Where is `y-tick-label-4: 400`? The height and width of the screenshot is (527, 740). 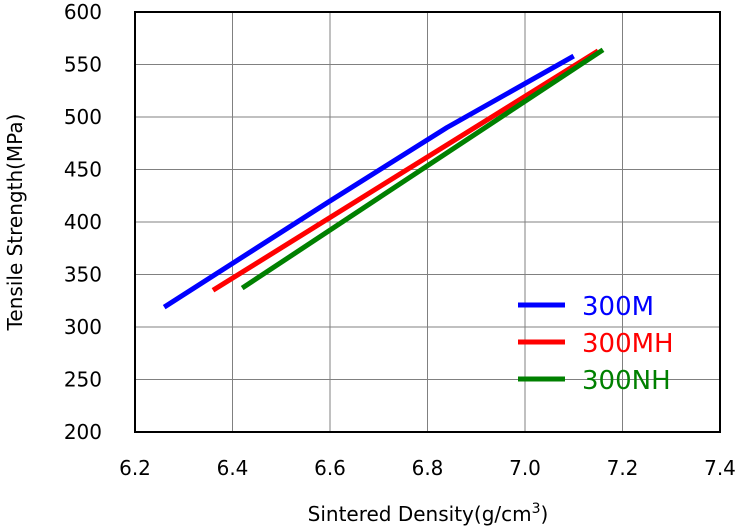
y-tick-label-4: 400 is located at coordinates (83, 222).